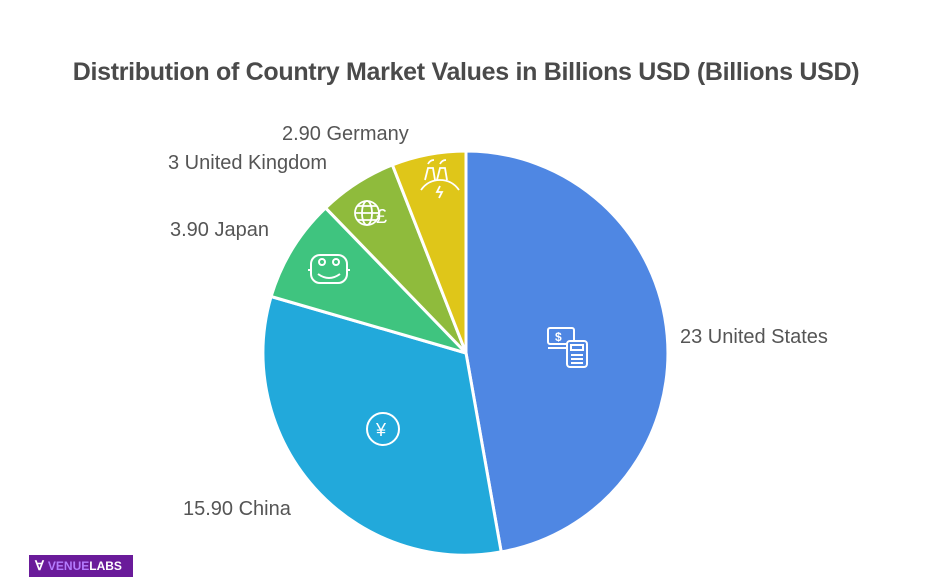 The image size is (932, 578). I want to click on label-germany: 2.90 Germany, so click(345, 134).